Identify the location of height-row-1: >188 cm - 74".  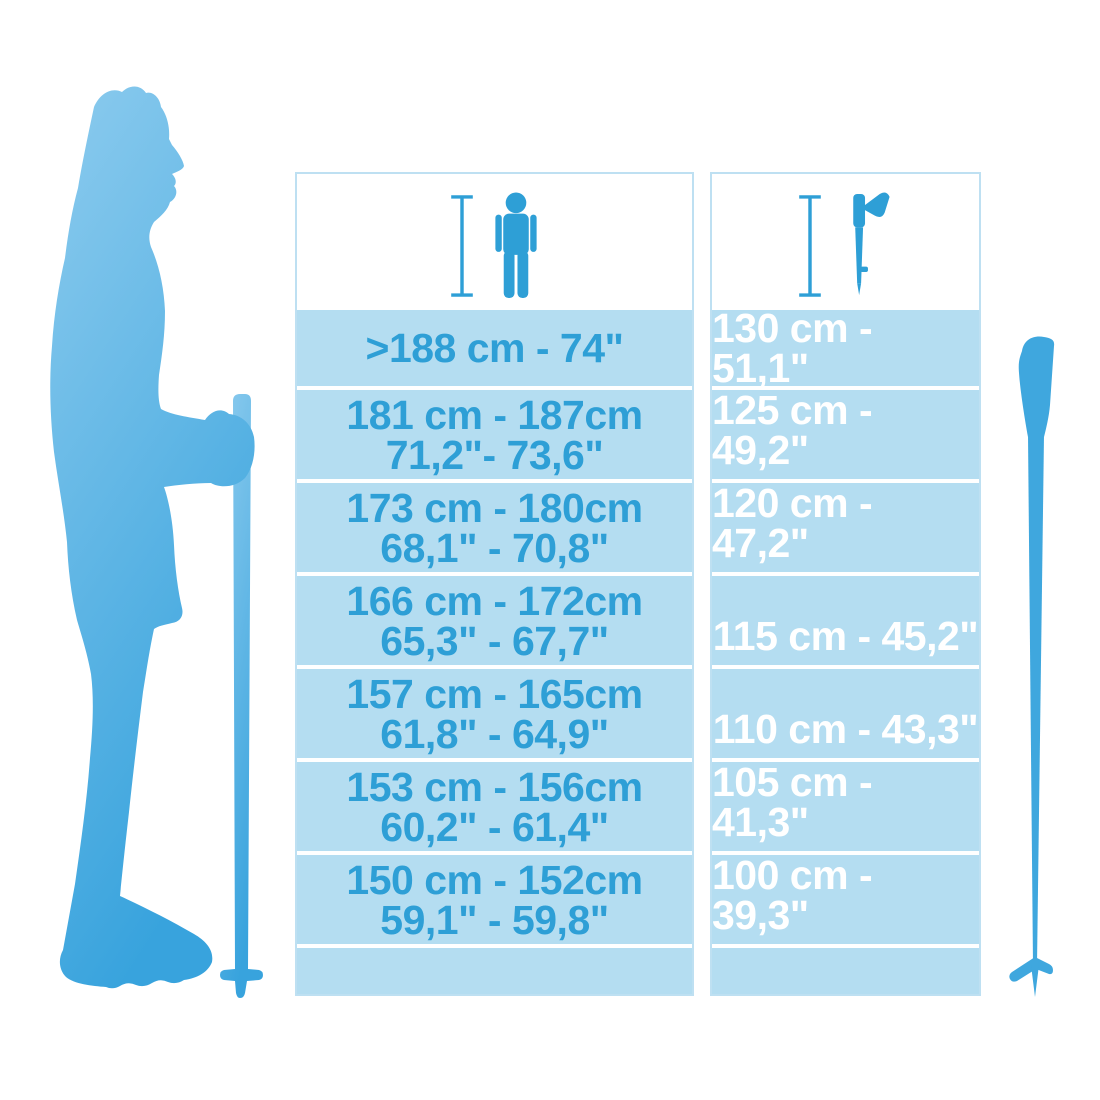
(494, 348).